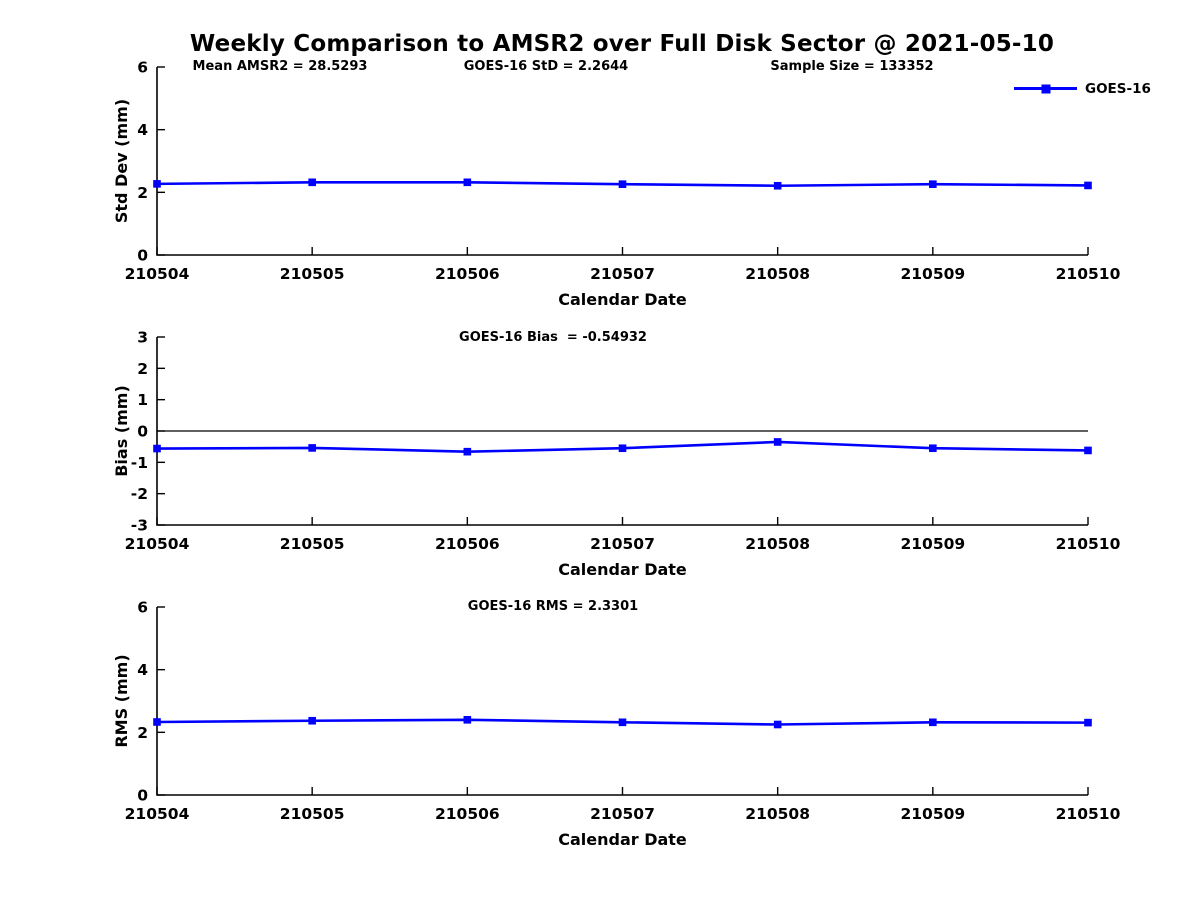 This screenshot has height=900, width=1200. I want to click on x-axis-label-bottom: Calendar Date, so click(622, 839).